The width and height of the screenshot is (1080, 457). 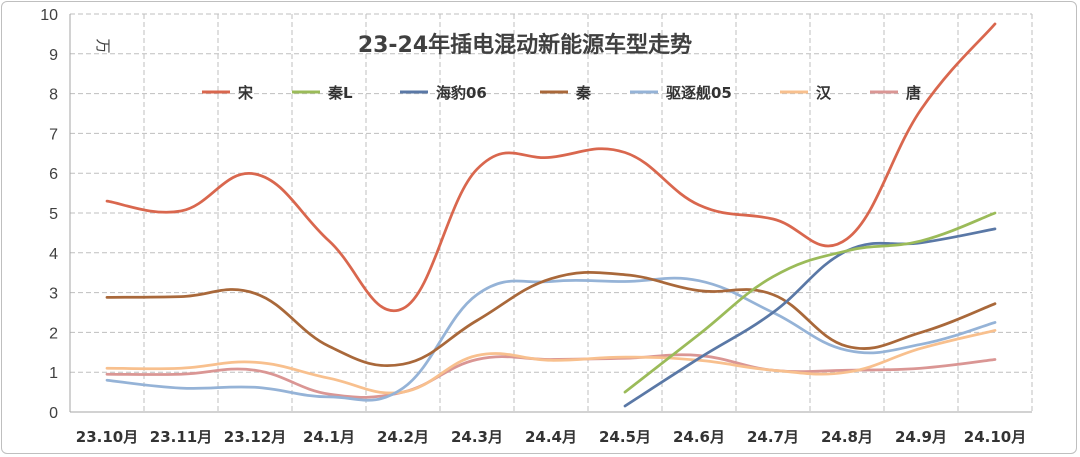 What do you see at coordinates (181, 437) in the screenshot?
I see `x-tick-label: 23.11月` at bounding box center [181, 437].